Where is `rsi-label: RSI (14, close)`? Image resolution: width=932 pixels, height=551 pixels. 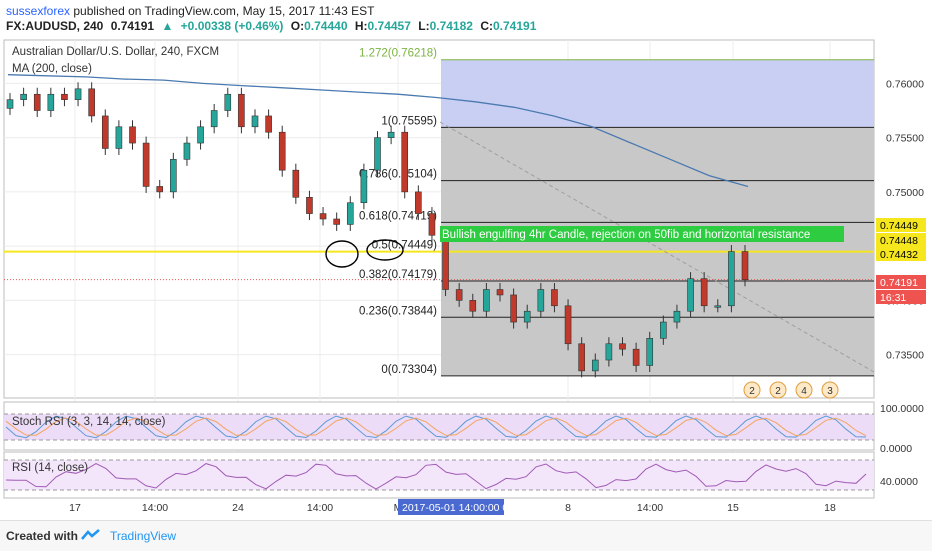
rsi-label: RSI (14, close) is located at coordinates (50, 468).